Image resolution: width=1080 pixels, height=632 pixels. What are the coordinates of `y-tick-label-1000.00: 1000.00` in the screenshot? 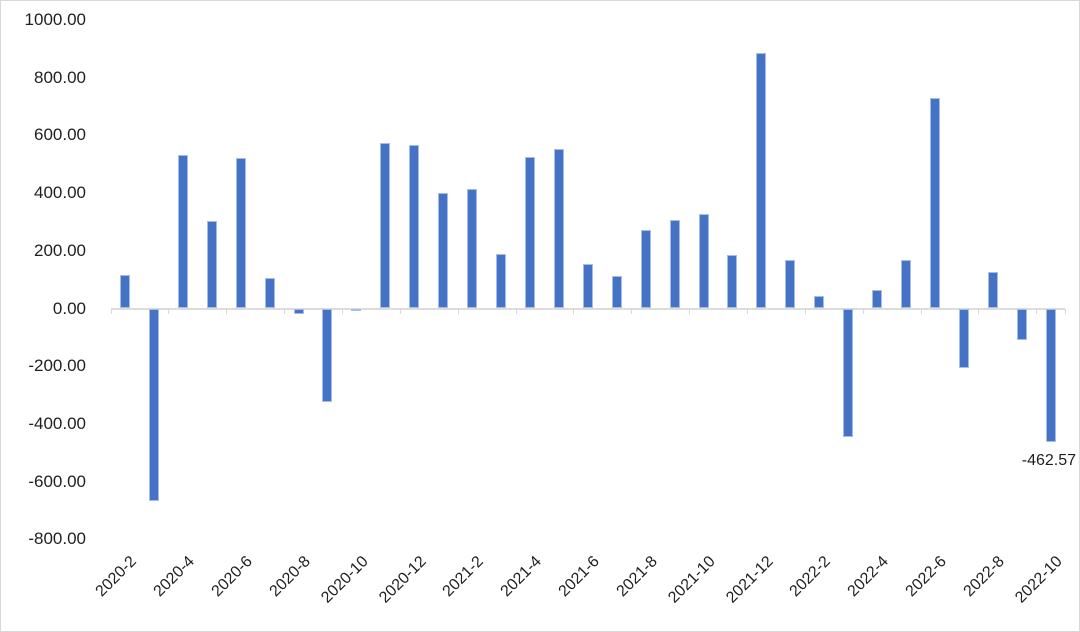 It's located at (55, 19).